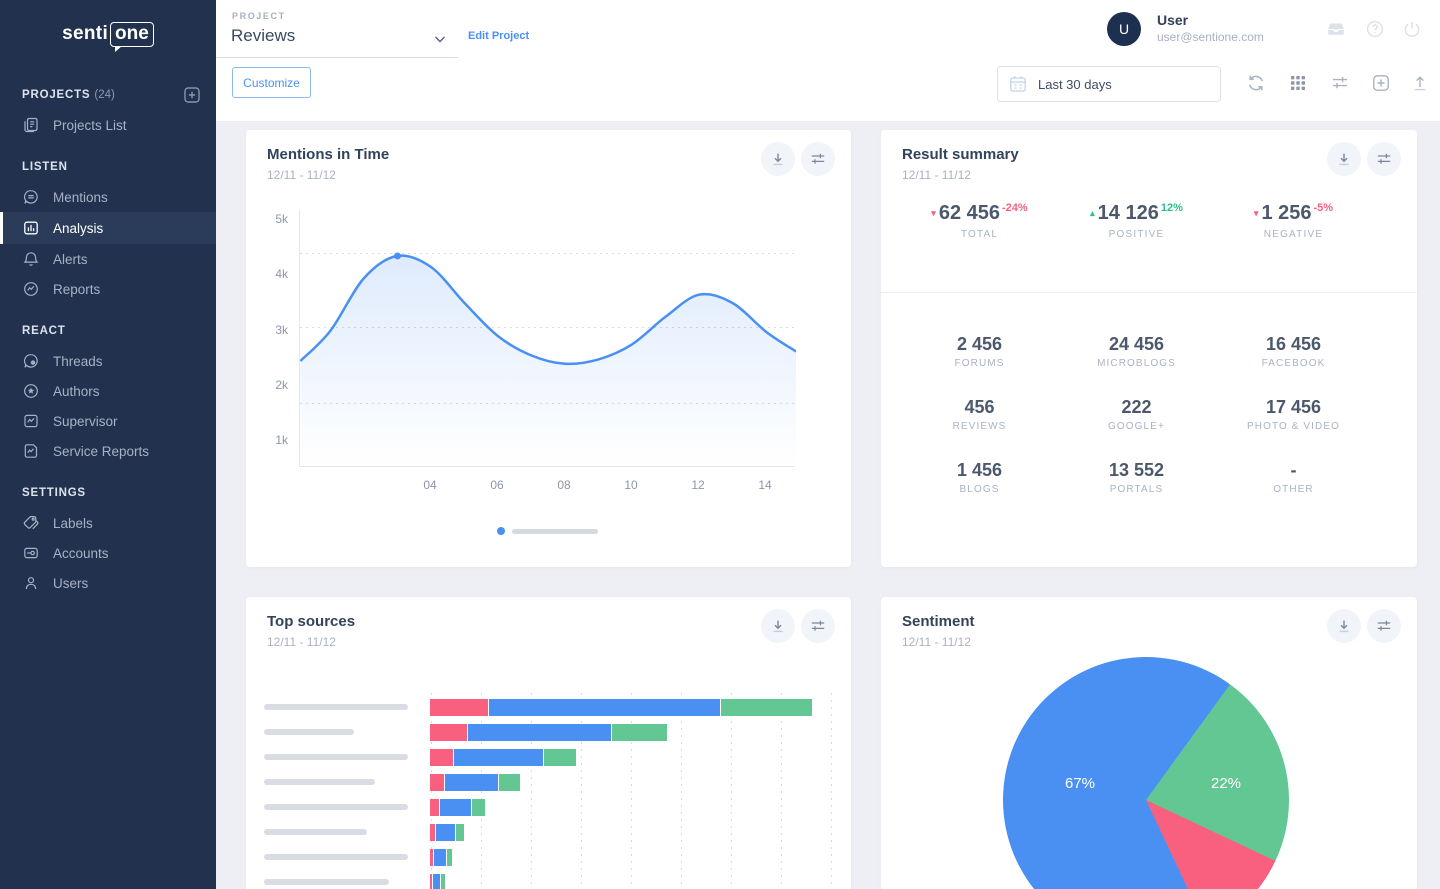 The image size is (1440, 889). I want to click on sidebar-item-projects-list: Projects List, so click(108, 125).